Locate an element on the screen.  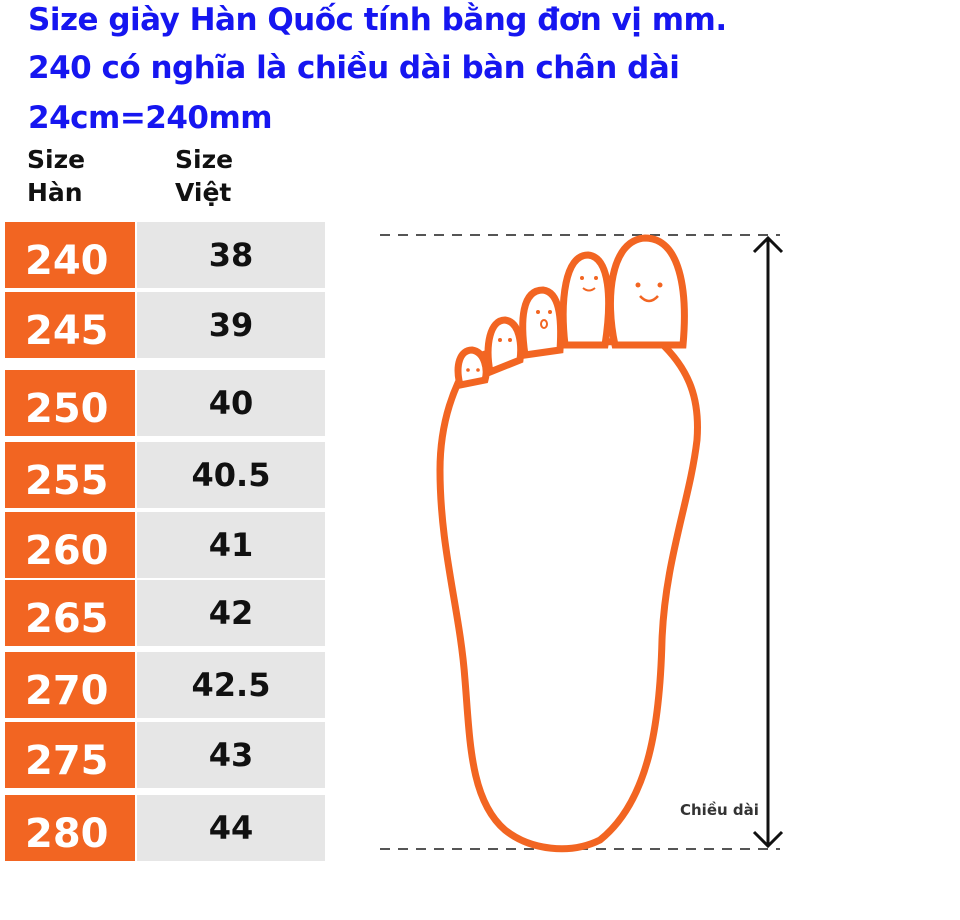
table-row: 250 40 is located at coordinates (165, 403).